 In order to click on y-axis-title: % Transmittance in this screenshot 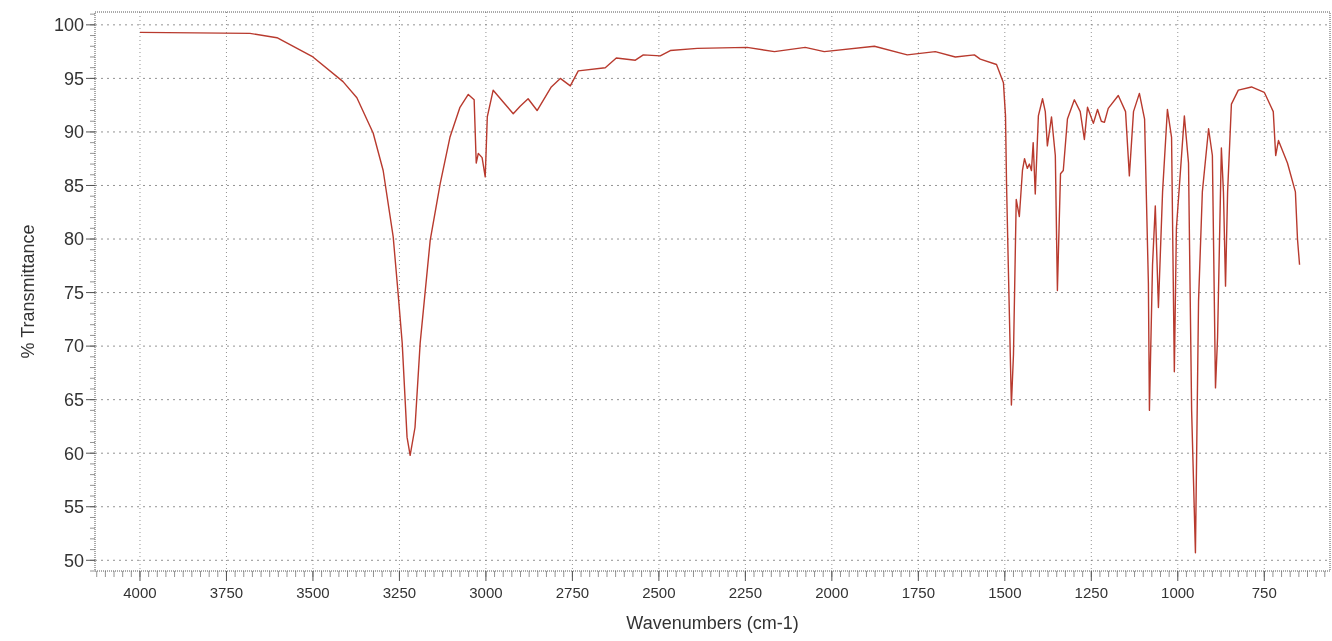, I will do `click(28, 291)`.